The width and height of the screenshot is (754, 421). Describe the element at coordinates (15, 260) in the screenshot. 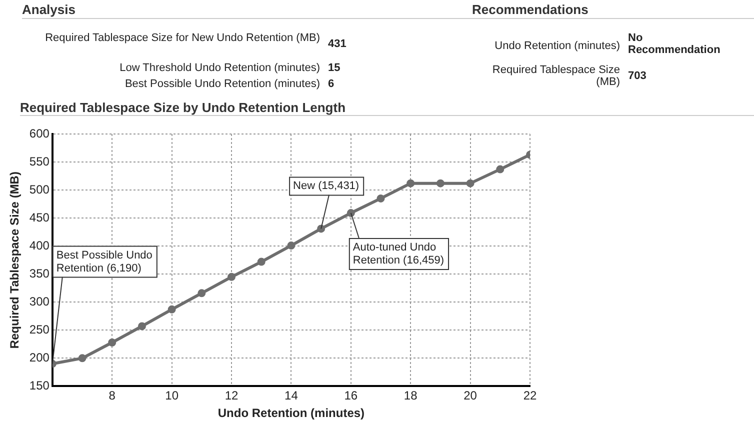

I see `y-axis-title: Required Tablespace Size (MB)` at that location.